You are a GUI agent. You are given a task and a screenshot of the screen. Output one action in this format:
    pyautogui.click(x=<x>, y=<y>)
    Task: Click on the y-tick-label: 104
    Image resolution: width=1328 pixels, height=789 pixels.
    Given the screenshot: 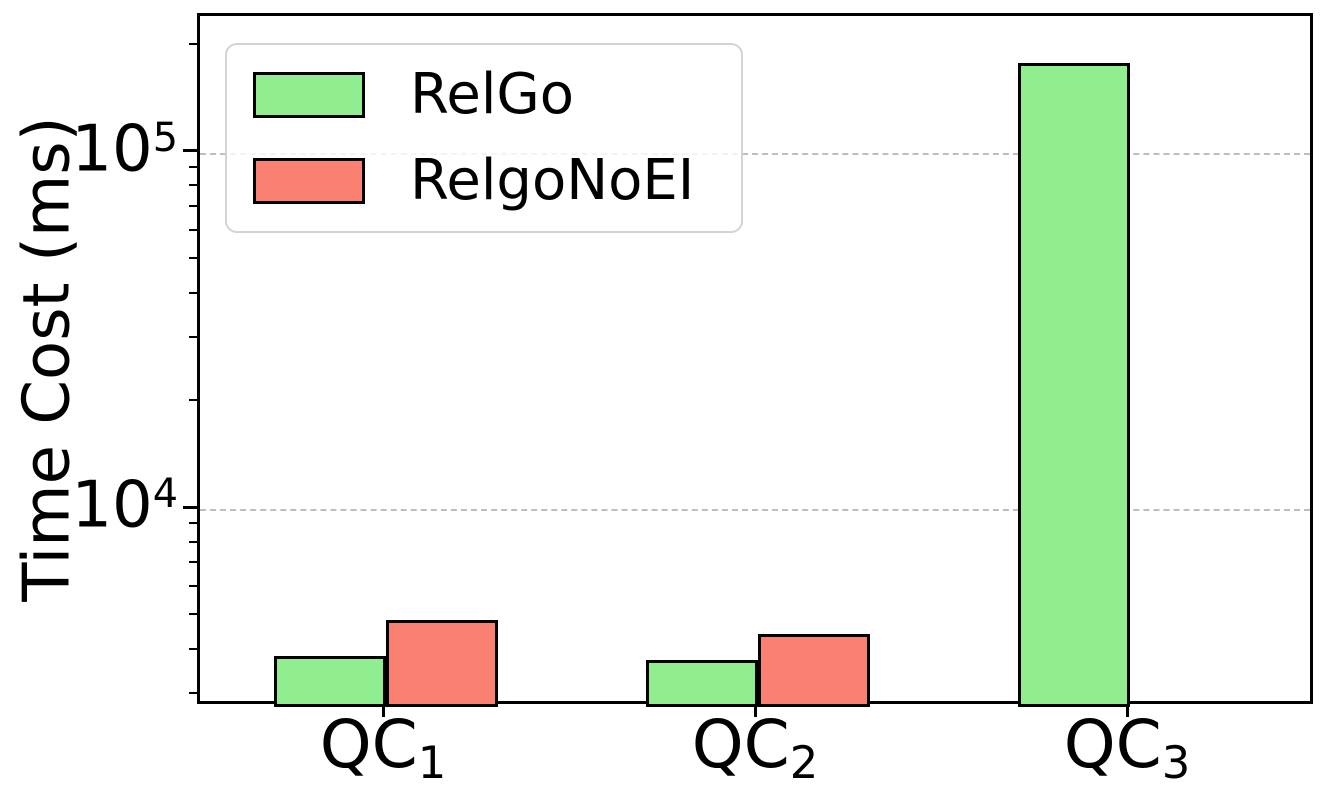 What is the action you would take?
    pyautogui.click(x=89, y=506)
    